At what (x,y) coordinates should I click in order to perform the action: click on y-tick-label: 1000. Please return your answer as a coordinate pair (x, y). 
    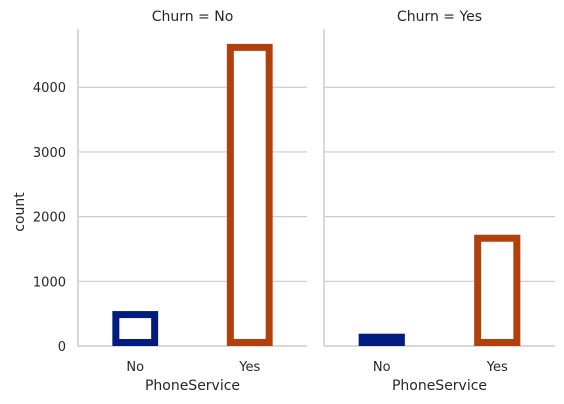
    Looking at the image, I should click on (49, 282).